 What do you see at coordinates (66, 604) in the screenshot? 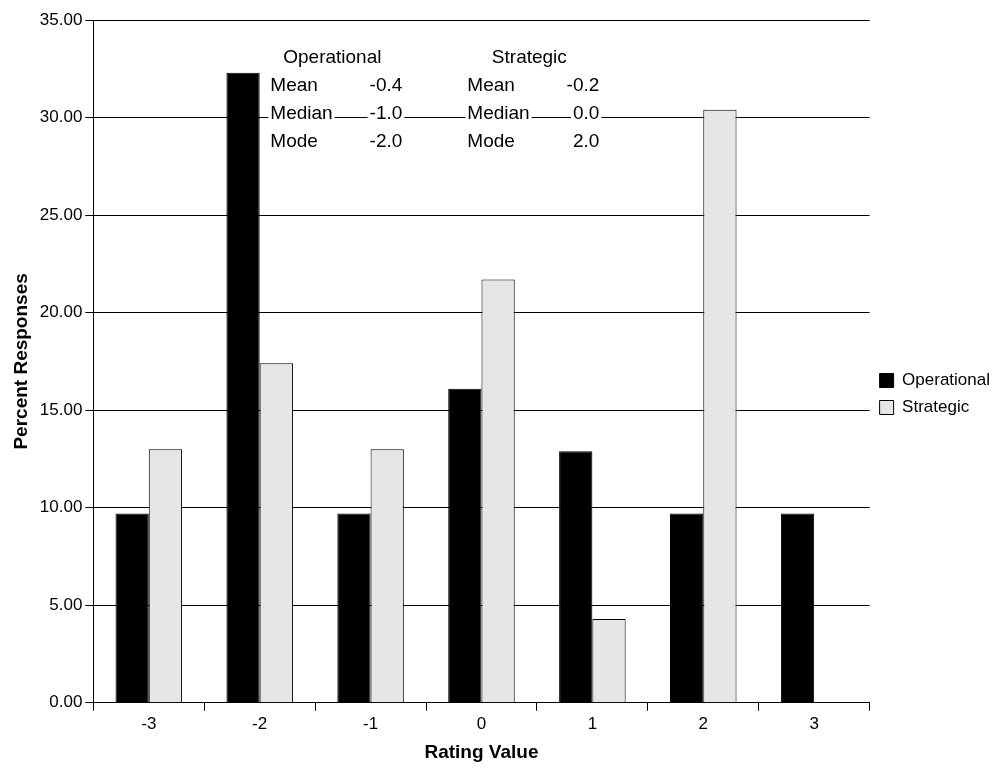
I see `y-tick-label: 5.00` at bounding box center [66, 604].